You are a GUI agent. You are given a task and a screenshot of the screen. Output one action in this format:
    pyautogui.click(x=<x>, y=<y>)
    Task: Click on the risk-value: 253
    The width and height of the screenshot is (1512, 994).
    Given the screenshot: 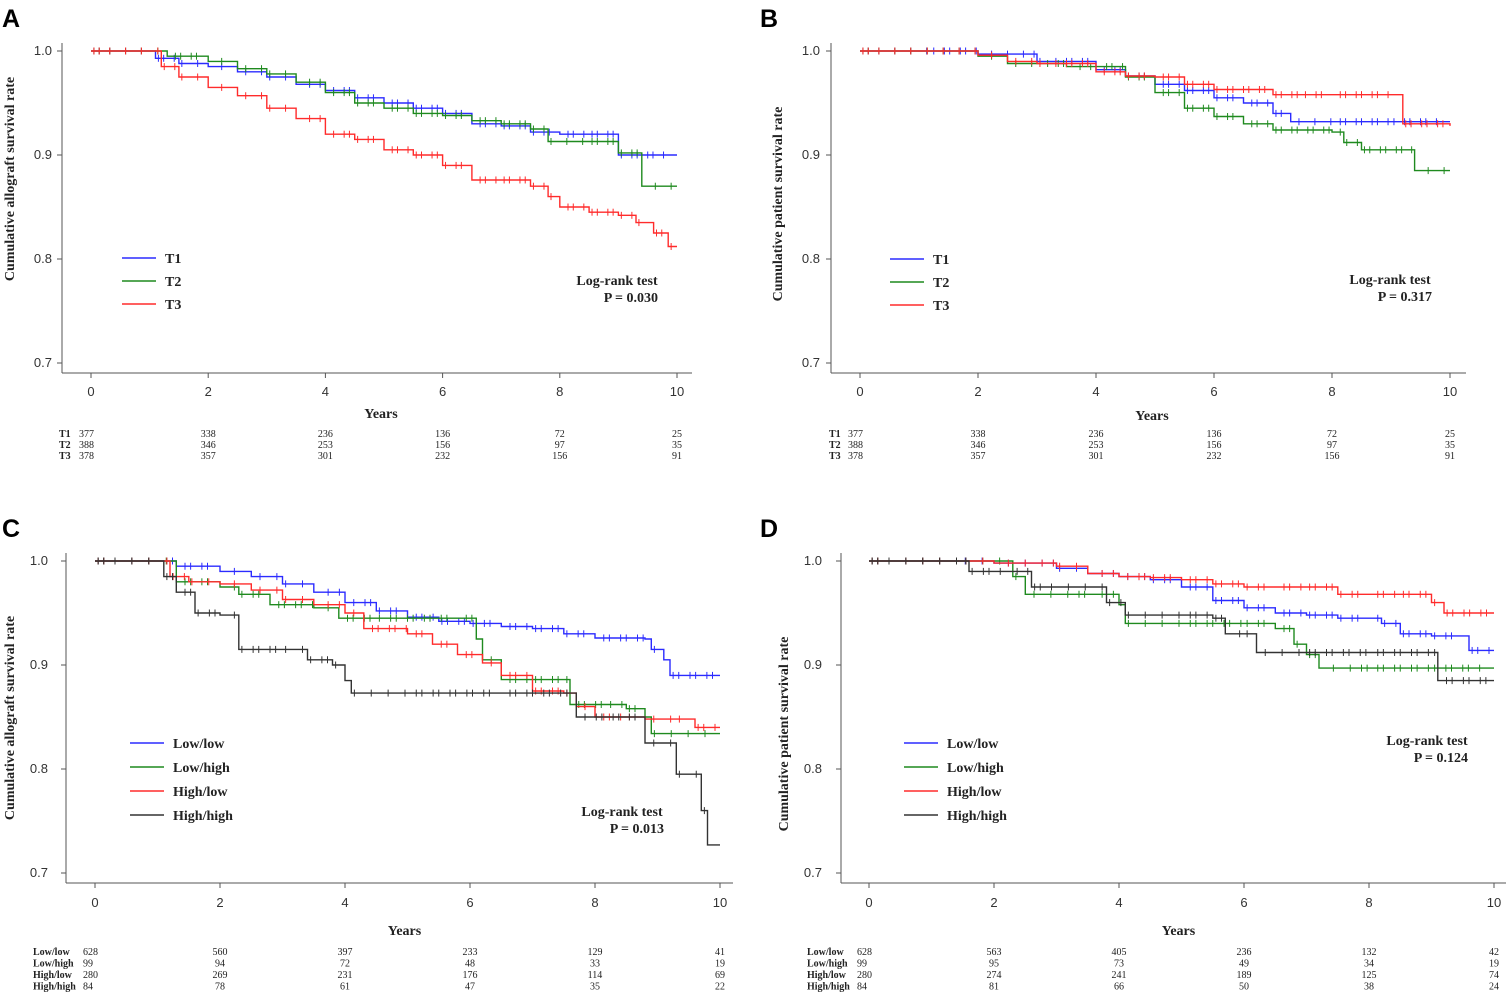 What is the action you would take?
    pyautogui.click(x=1096, y=445)
    